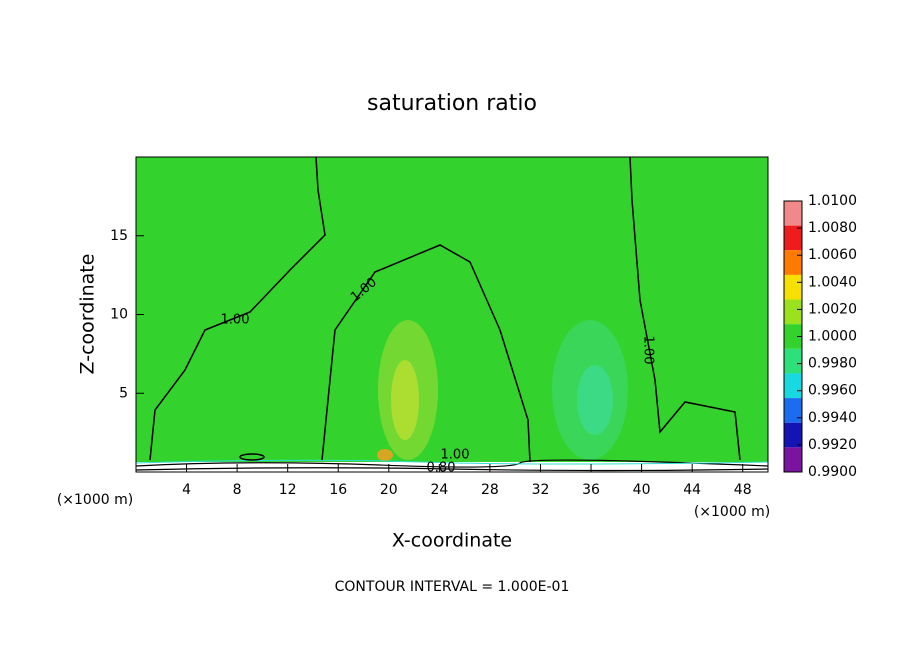  Describe the element at coordinates (452, 587) in the screenshot. I see `footer-note: CONTOUR INTERVAL = 1.000E-01` at that location.